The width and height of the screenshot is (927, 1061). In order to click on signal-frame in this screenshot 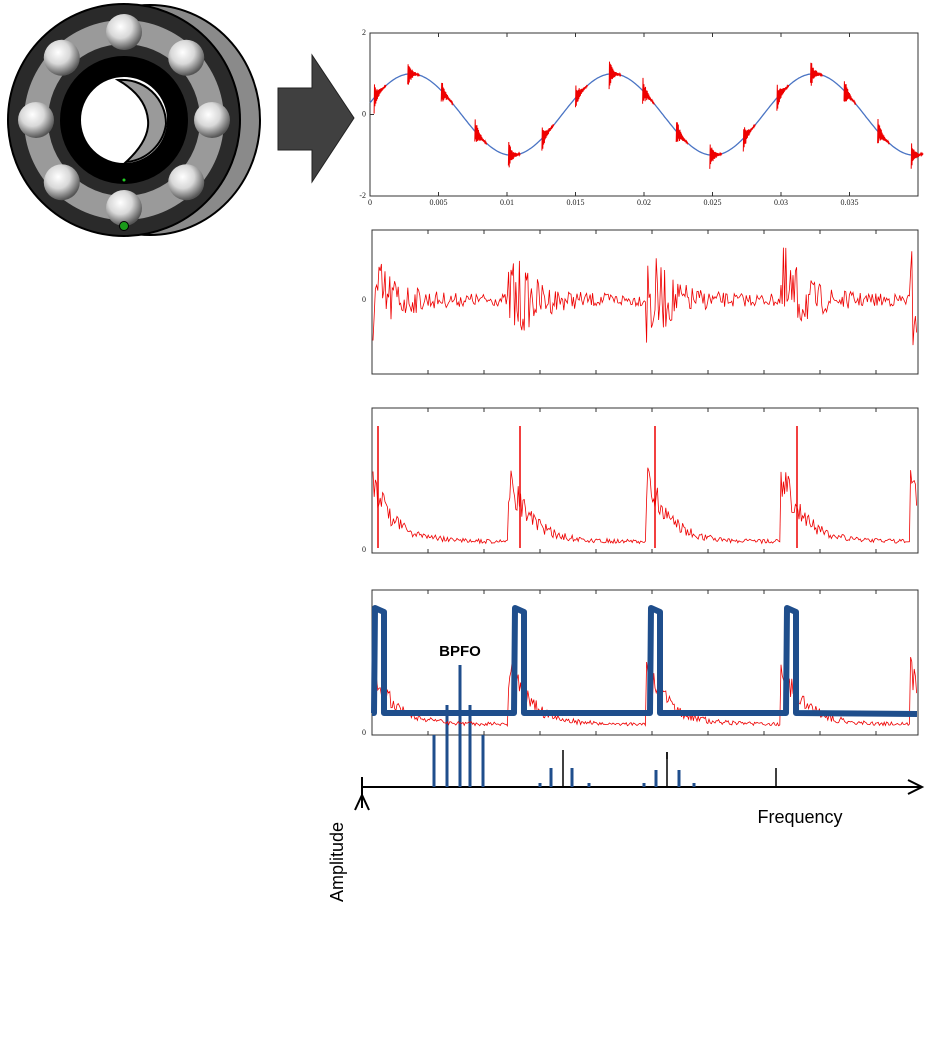, I will do `click(644, 114)`.